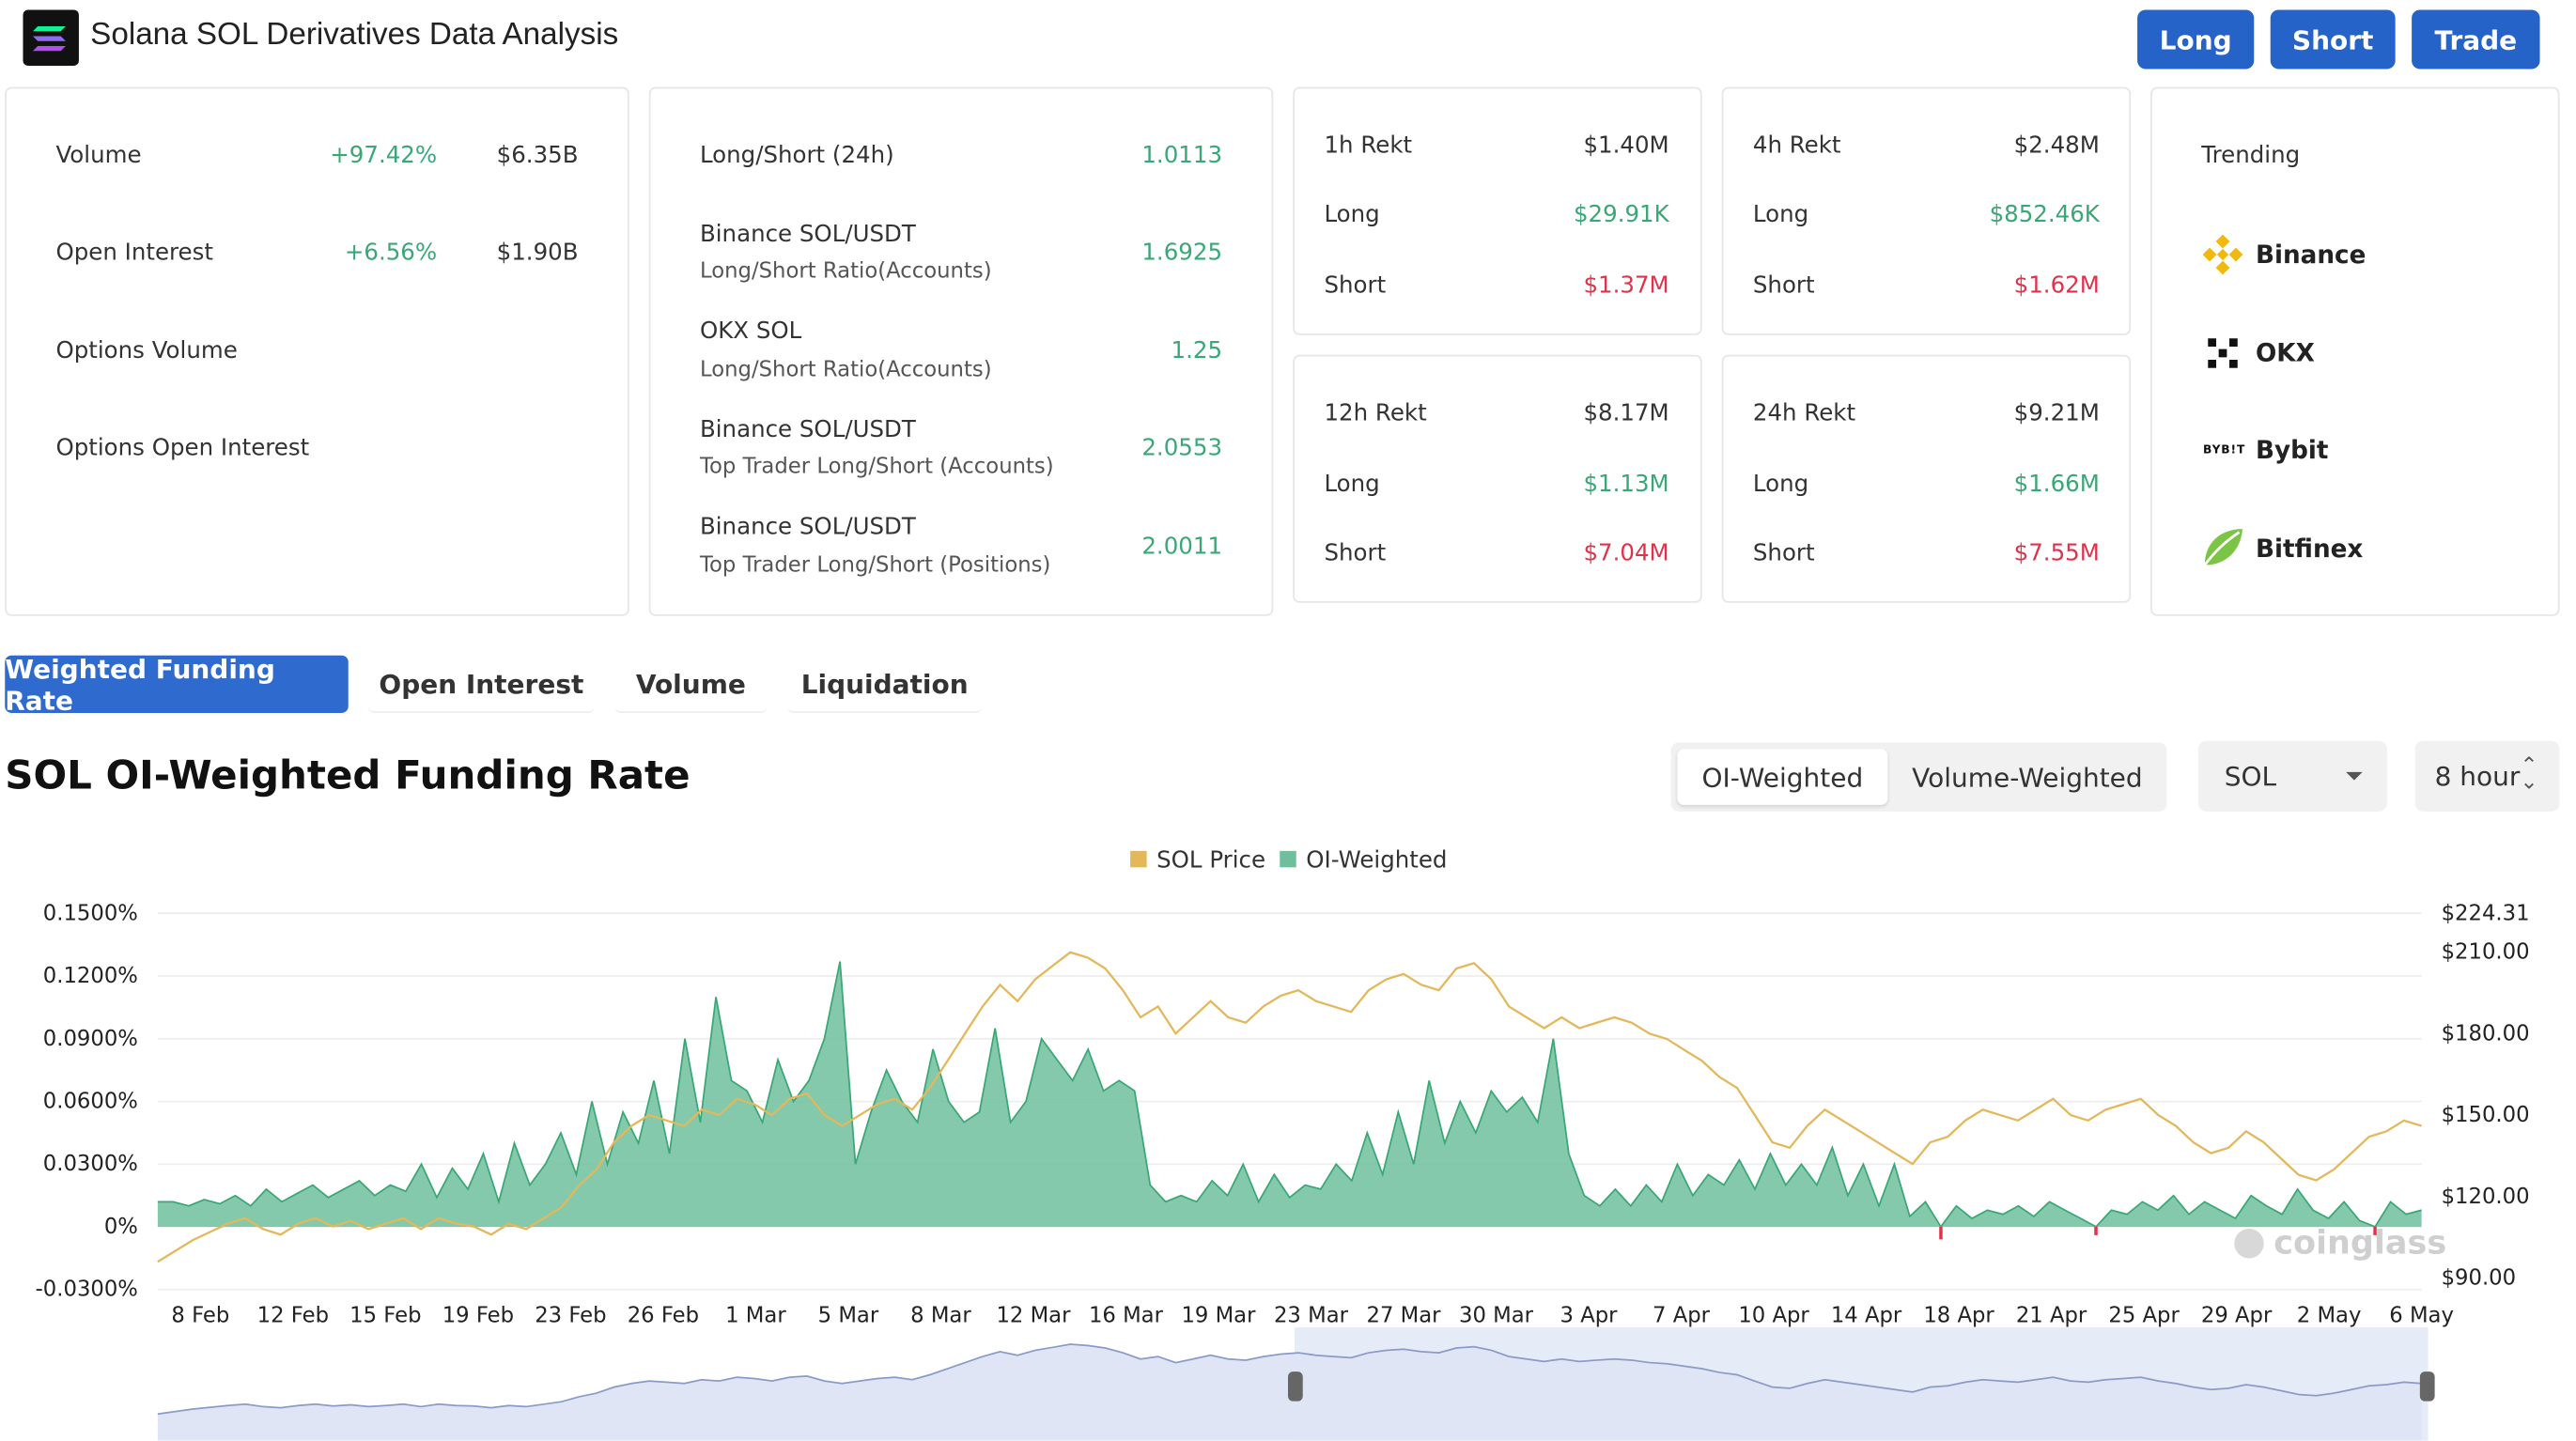  What do you see at coordinates (755, 1316) in the screenshot?
I see `x-tick: 1 Mar` at bounding box center [755, 1316].